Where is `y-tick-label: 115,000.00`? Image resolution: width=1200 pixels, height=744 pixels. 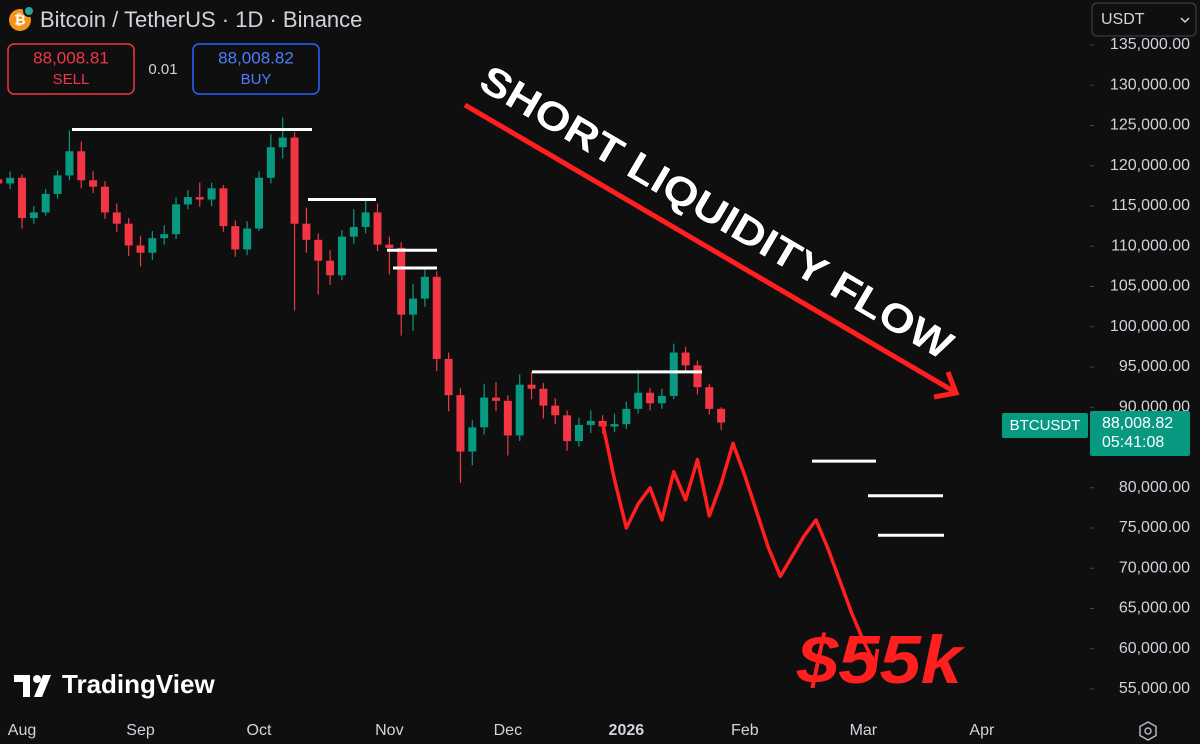 y-tick-label: 115,000.00 is located at coordinates (1150, 205).